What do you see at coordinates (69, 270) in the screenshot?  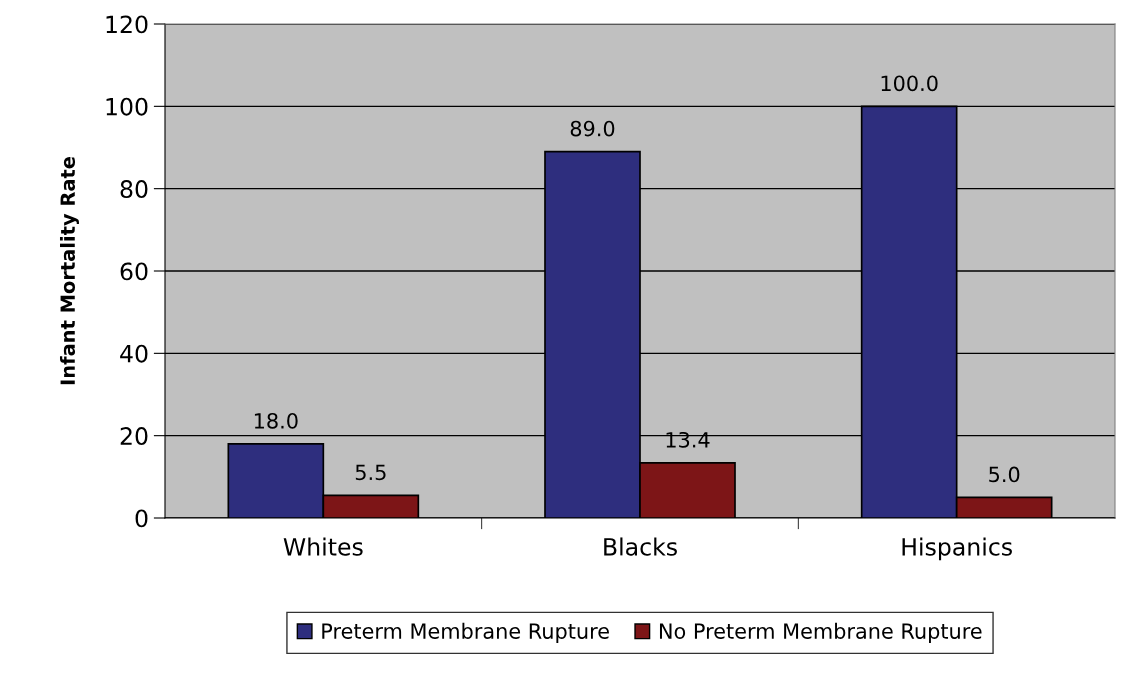 I see `y-axis-title: Infant Mortality Rate` at bounding box center [69, 270].